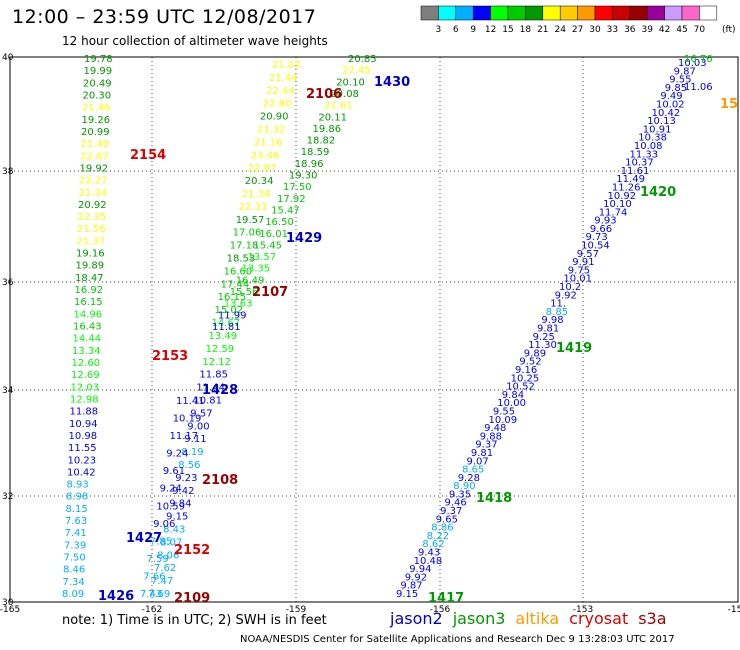  Describe the element at coordinates (75, 545) in the screenshot. I see `wave-height-label: 7.39` at that location.